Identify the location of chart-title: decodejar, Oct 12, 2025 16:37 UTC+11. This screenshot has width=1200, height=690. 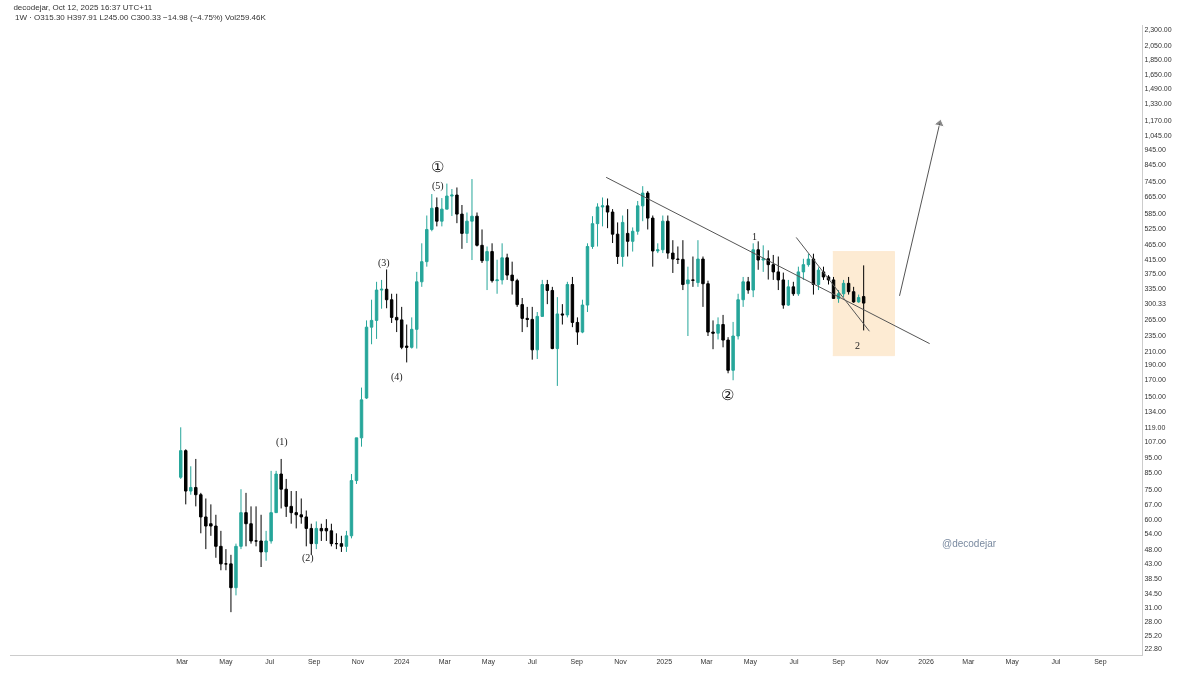
(83, 8).